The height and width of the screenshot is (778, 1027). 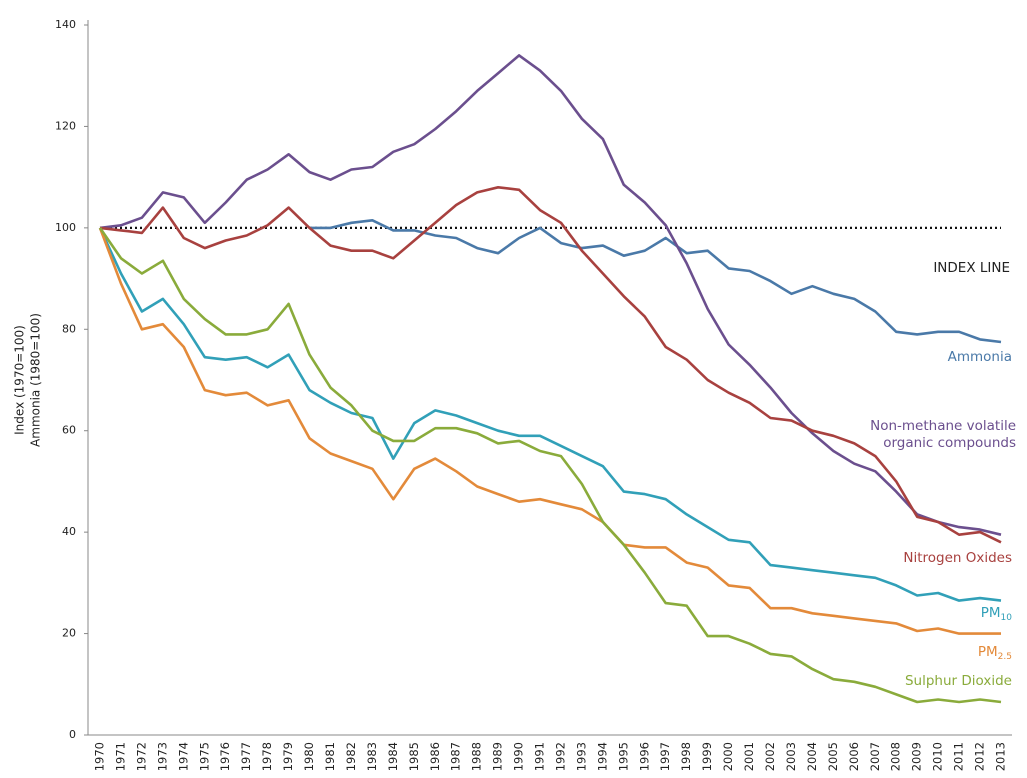 I want to click on x-tick-label: 1973, so click(x=162, y=756).